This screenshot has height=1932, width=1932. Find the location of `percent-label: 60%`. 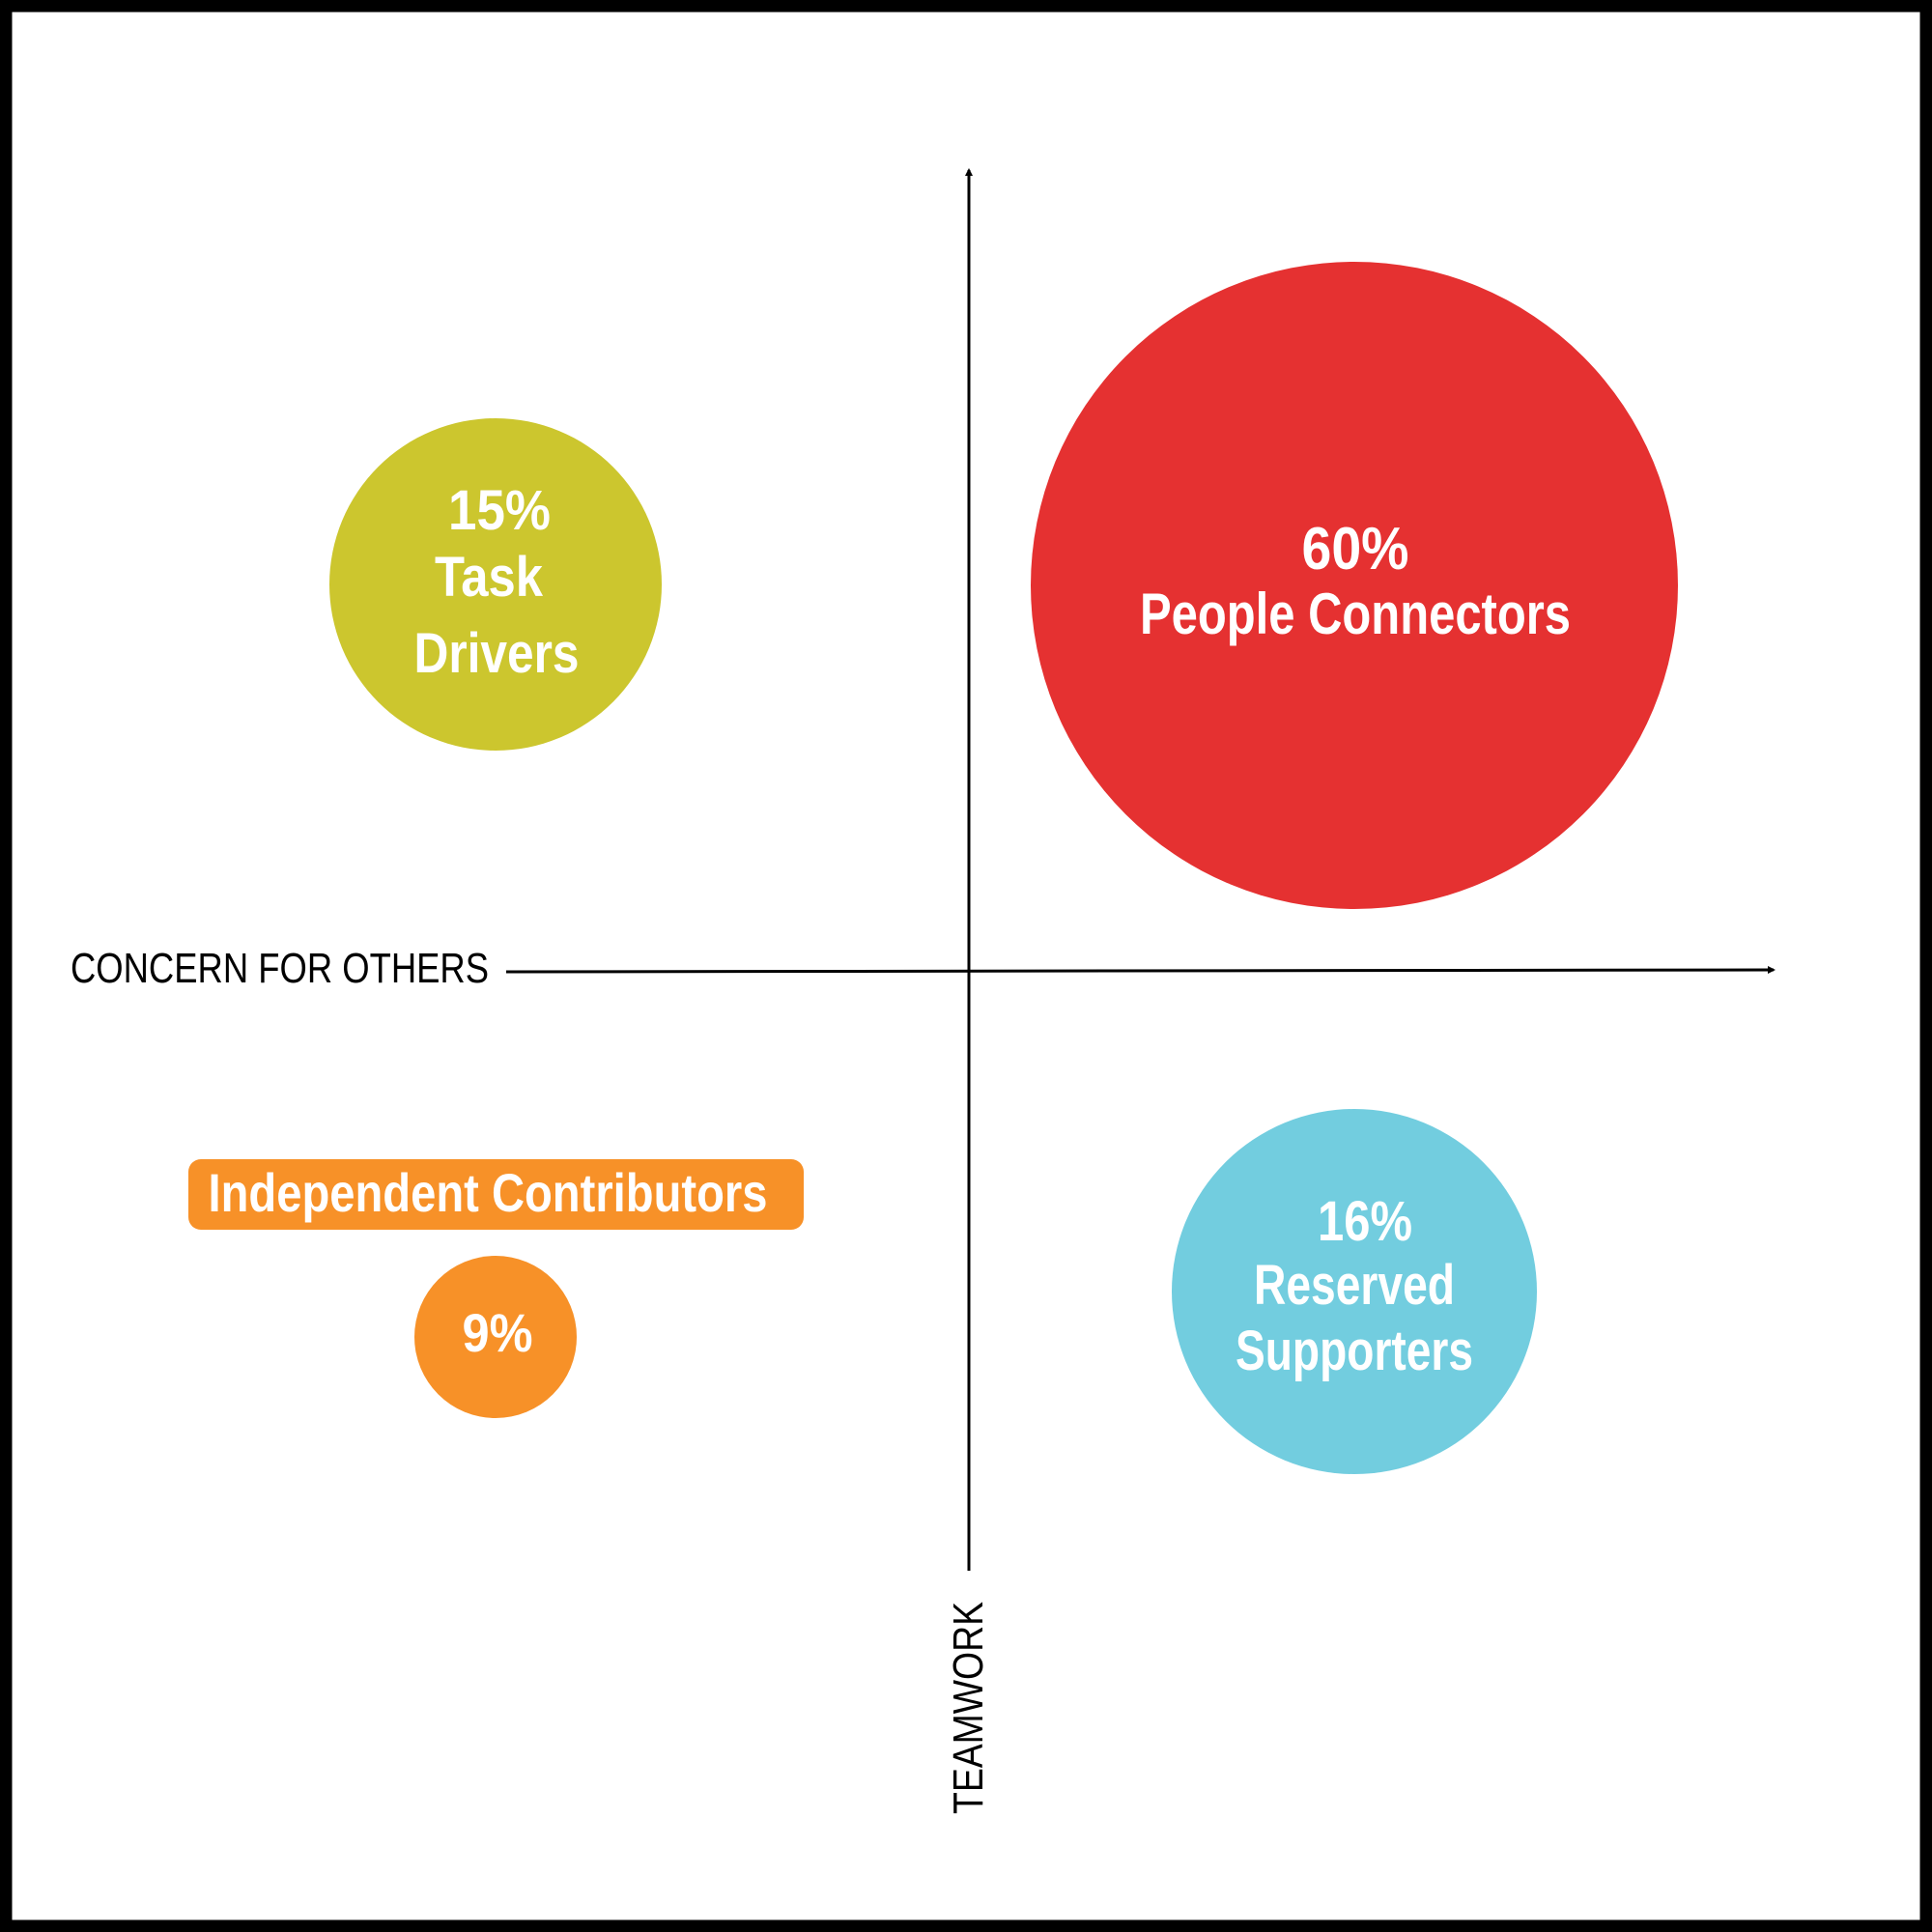

percent-label: 60% is located at coordinates (1355, 549).